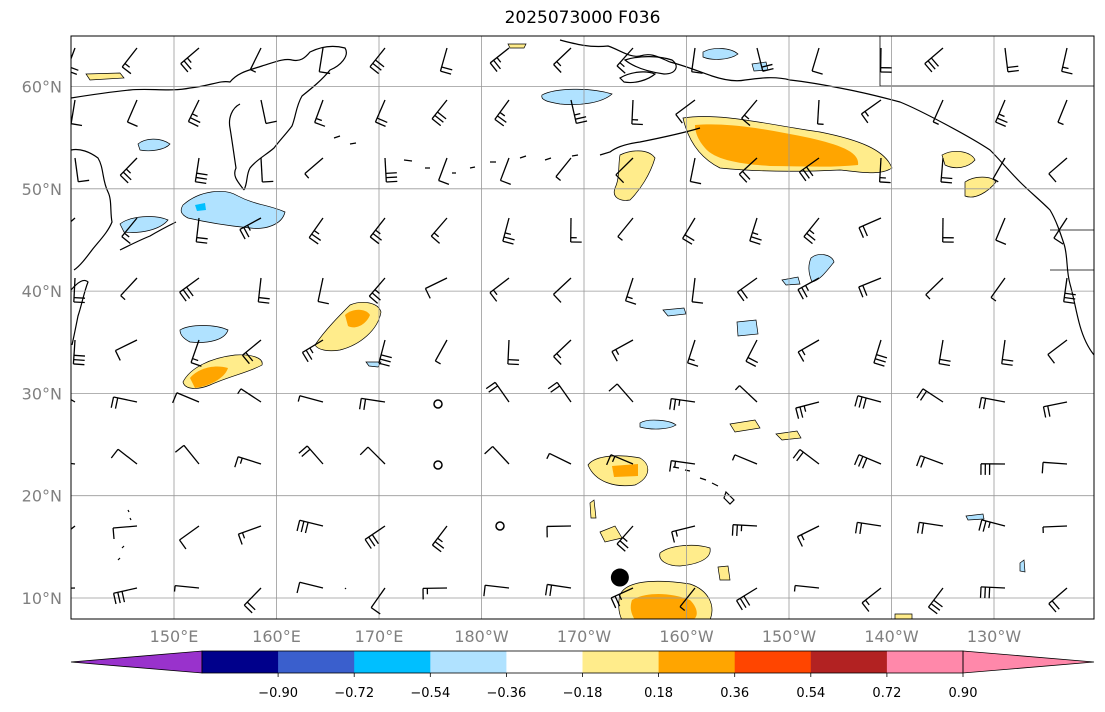  I want to click on latitude-tick-label: 20°N, so click(42, 496).